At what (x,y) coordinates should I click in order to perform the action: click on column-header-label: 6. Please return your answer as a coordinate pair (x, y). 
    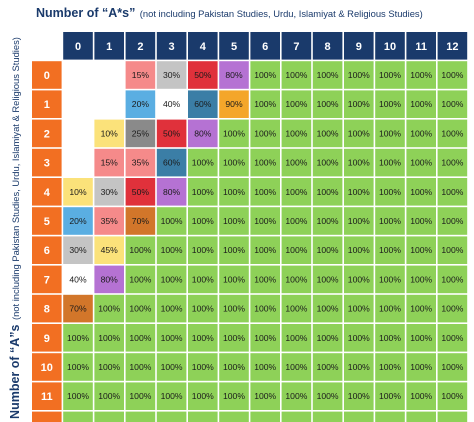
    Looking at the image, I should click on (265, 47).